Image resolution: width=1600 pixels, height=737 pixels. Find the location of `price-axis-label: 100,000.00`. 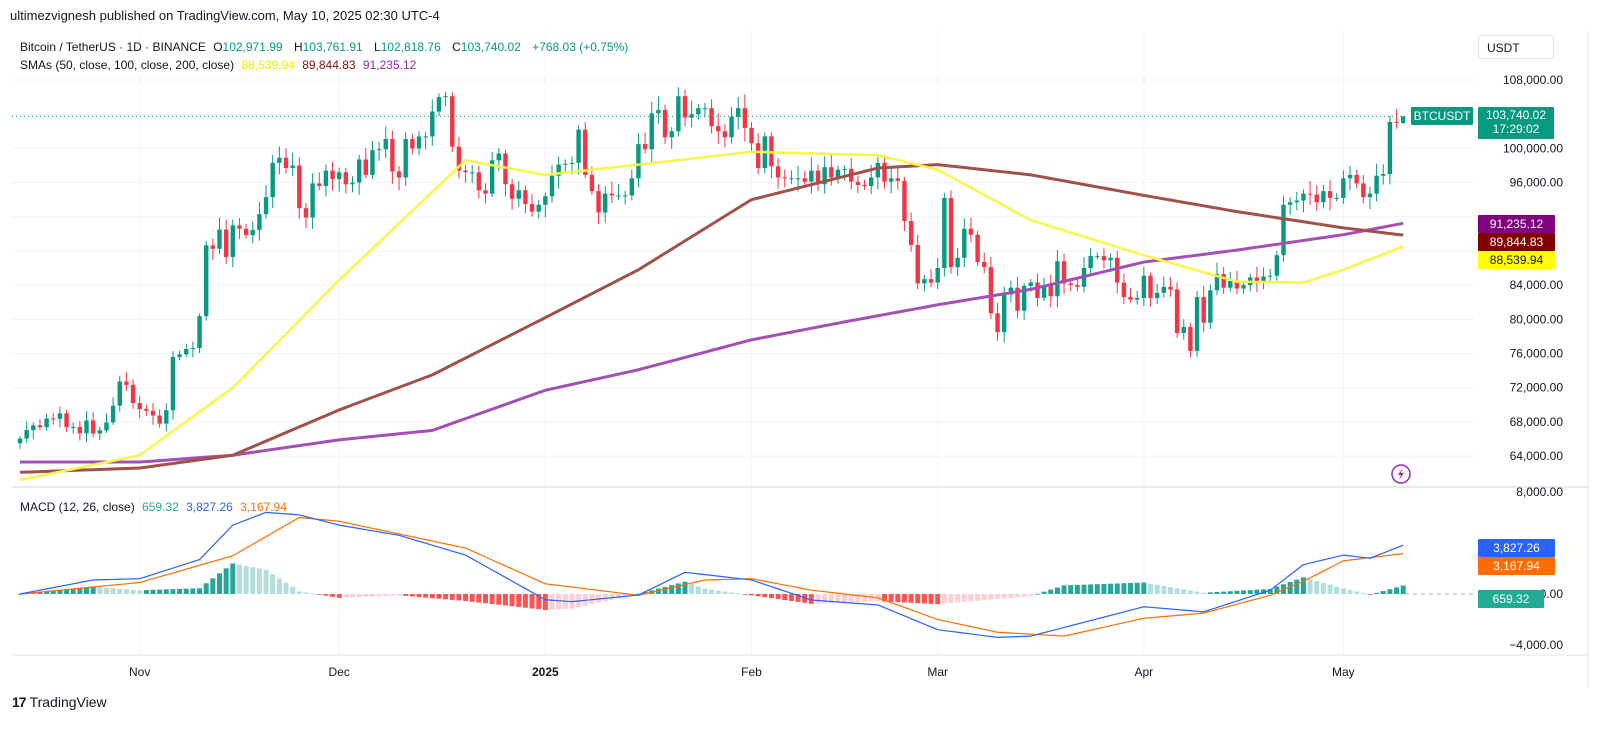

price-axis-label: 100,000.00 is located at coordinates (1533, 148).